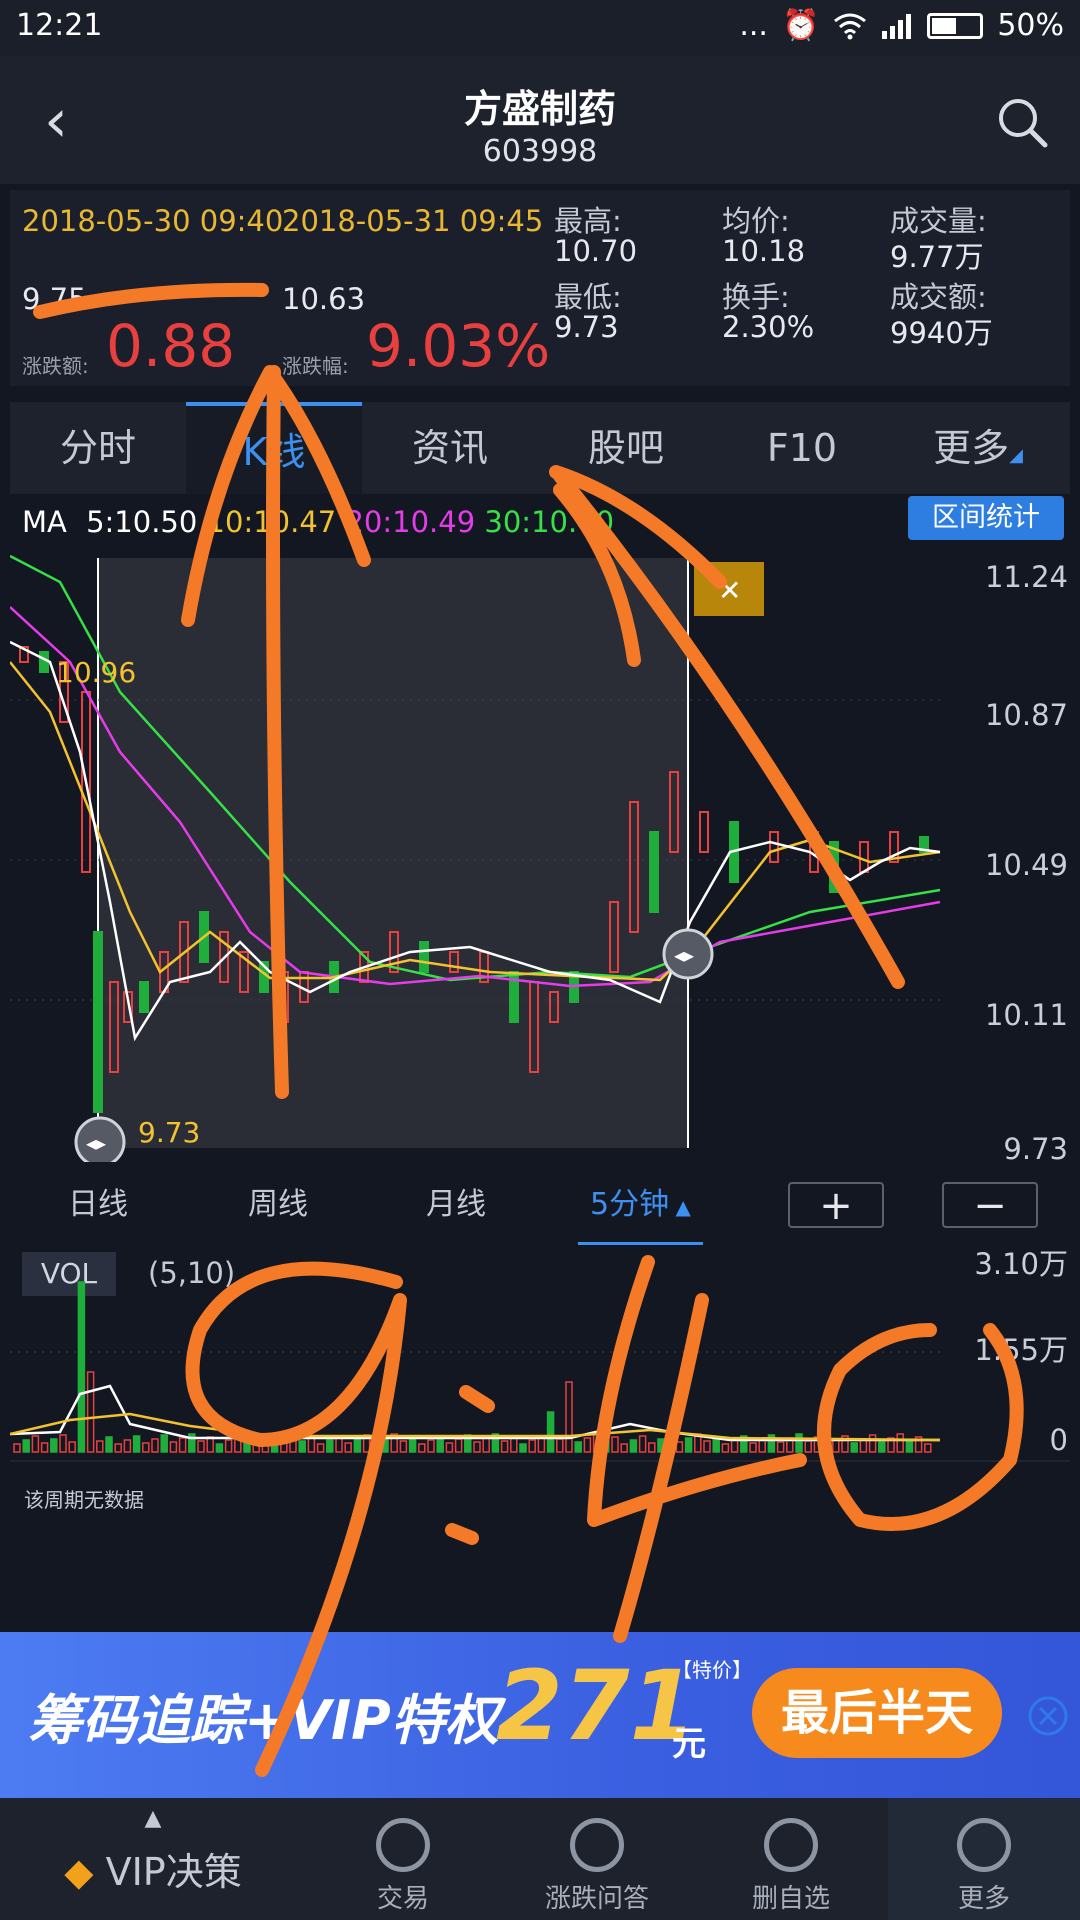  What do you see at coordinates (625, 448) in the screenshot?
I see `tab-forum: 股吧` at bounding box center [625, 448].